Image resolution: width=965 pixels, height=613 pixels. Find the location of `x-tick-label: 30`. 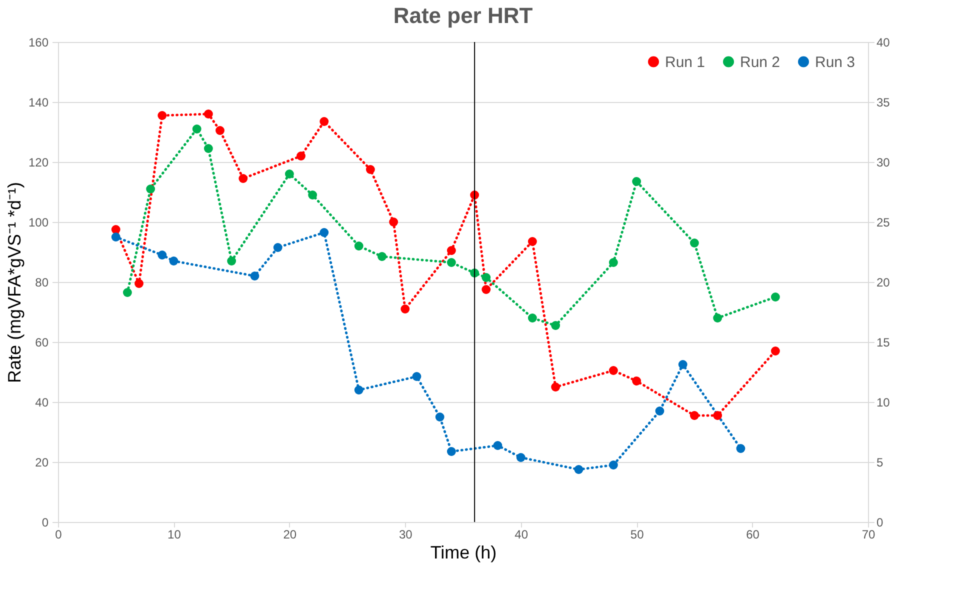

x-tick-label: 30 is located at coordinates (405, 535).